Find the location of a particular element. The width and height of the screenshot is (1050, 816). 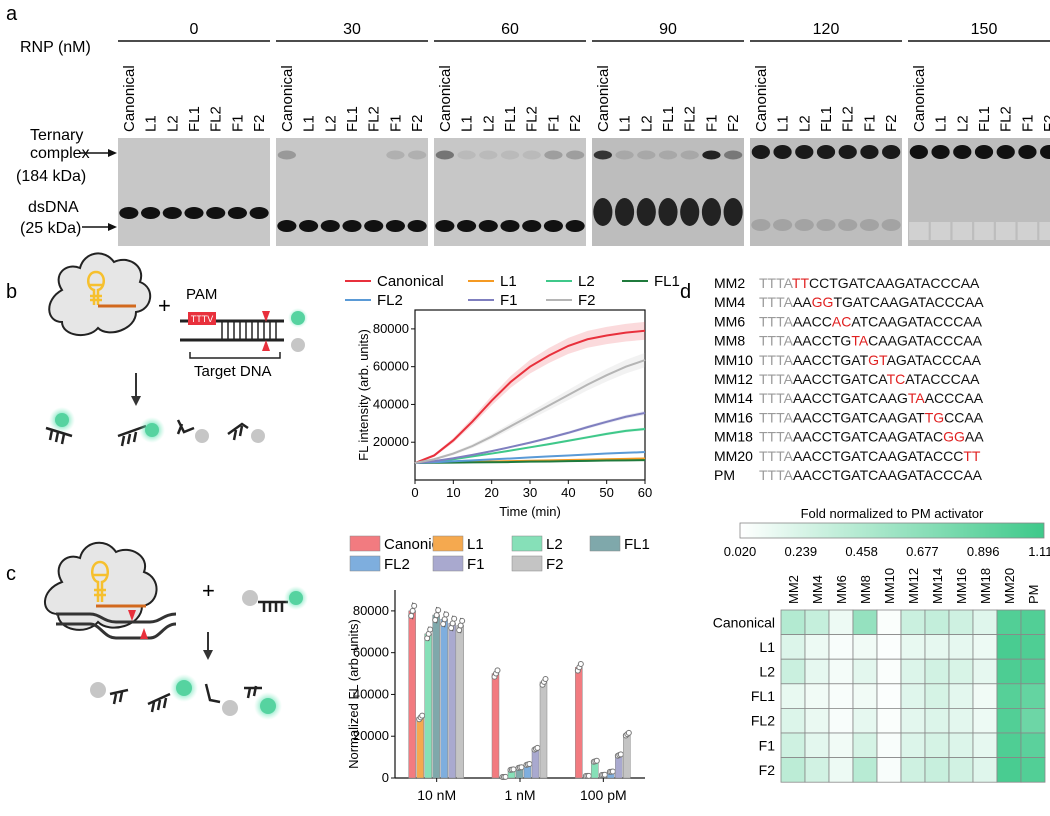

sequence-text: TTTAAACCTGATCAAGATTGCCAA is located at coordinates (871, 417).